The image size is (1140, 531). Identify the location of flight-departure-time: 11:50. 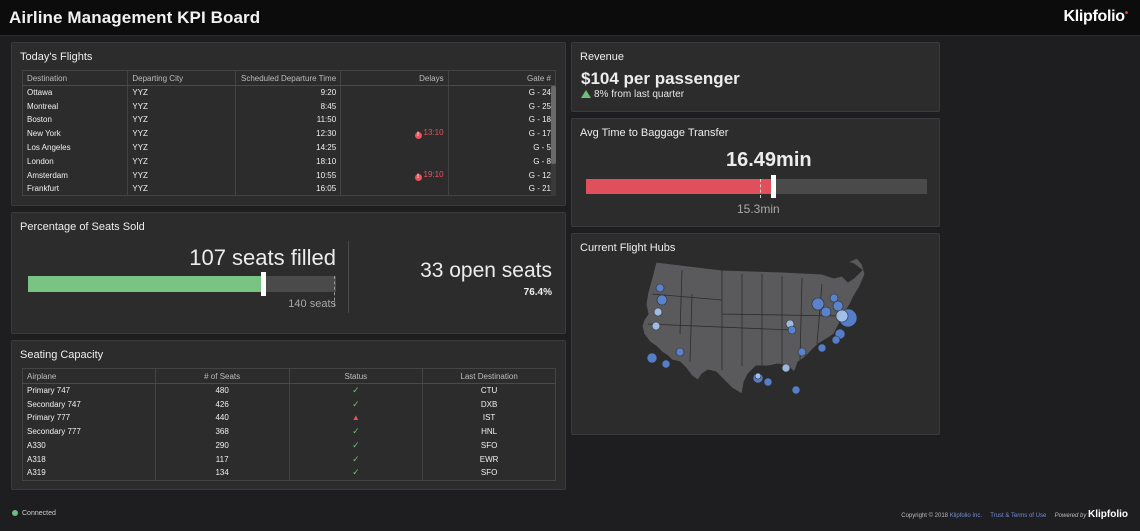
(288, 120).